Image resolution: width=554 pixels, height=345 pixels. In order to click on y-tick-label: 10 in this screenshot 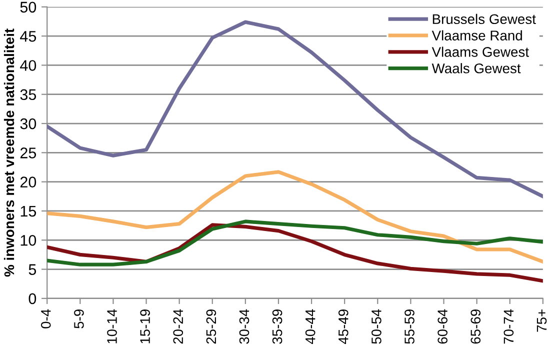, I will do `click(28, 240)`.